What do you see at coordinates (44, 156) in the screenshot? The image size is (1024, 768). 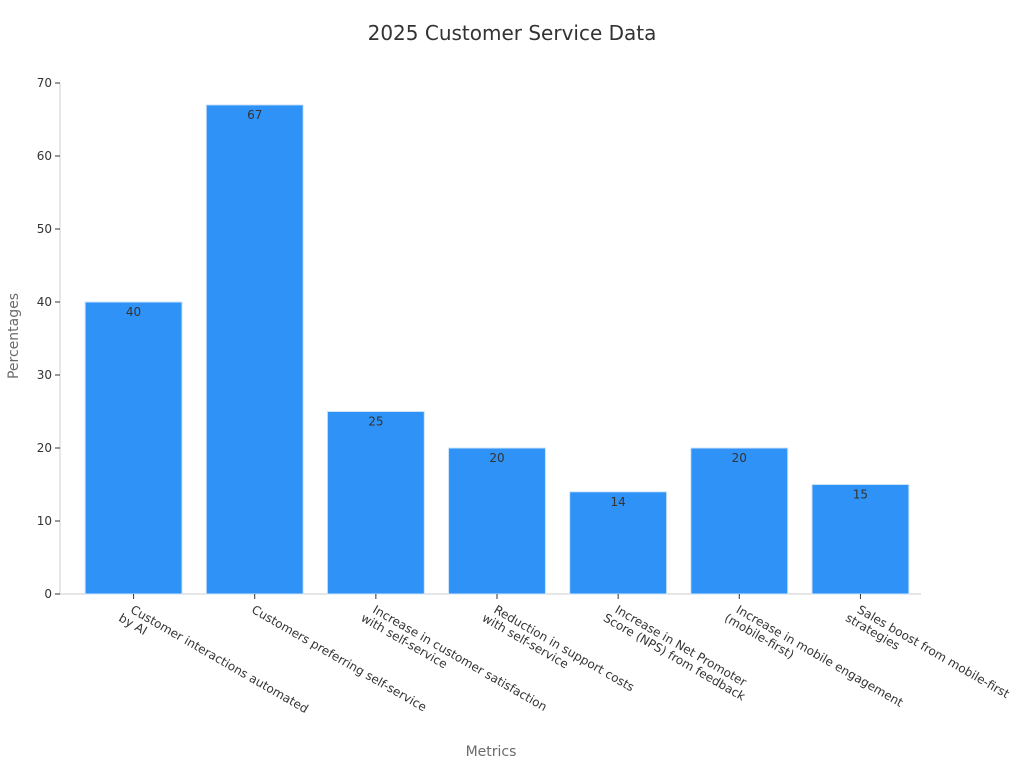 I see `y-tick-label: 60` at bounding box center [44, 156].